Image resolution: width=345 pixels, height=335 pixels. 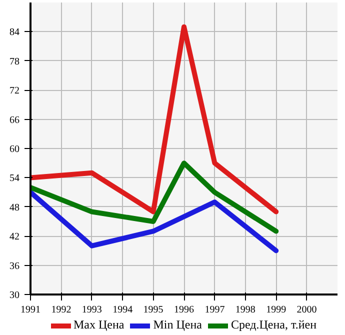 What do you see at coordinates (153, 310) in the screenshot?
I see `x-tick-label: 1995` at bounding box center [153, 310].